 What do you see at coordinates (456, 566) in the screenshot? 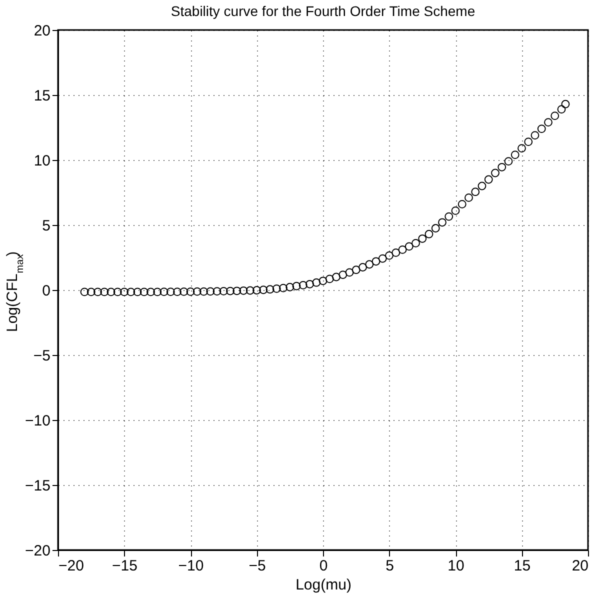
I see `x-tick-label: 10` at bounding box center [456, 566].